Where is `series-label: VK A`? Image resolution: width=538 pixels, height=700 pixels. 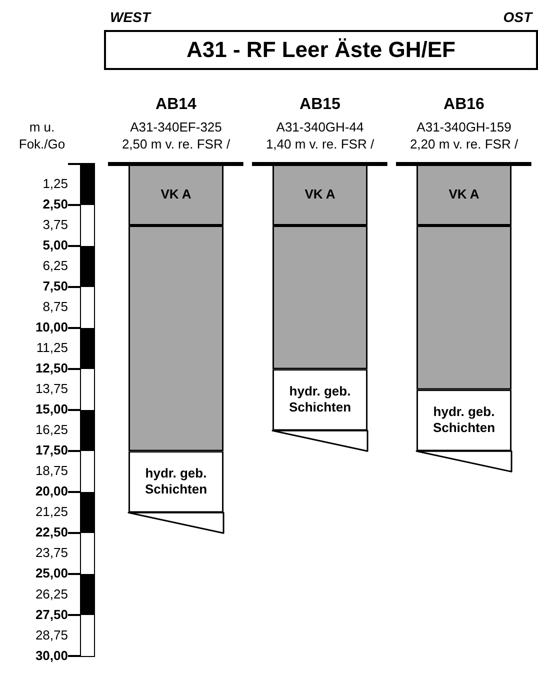 series-label: VK A is located at coordinates (176, 194).